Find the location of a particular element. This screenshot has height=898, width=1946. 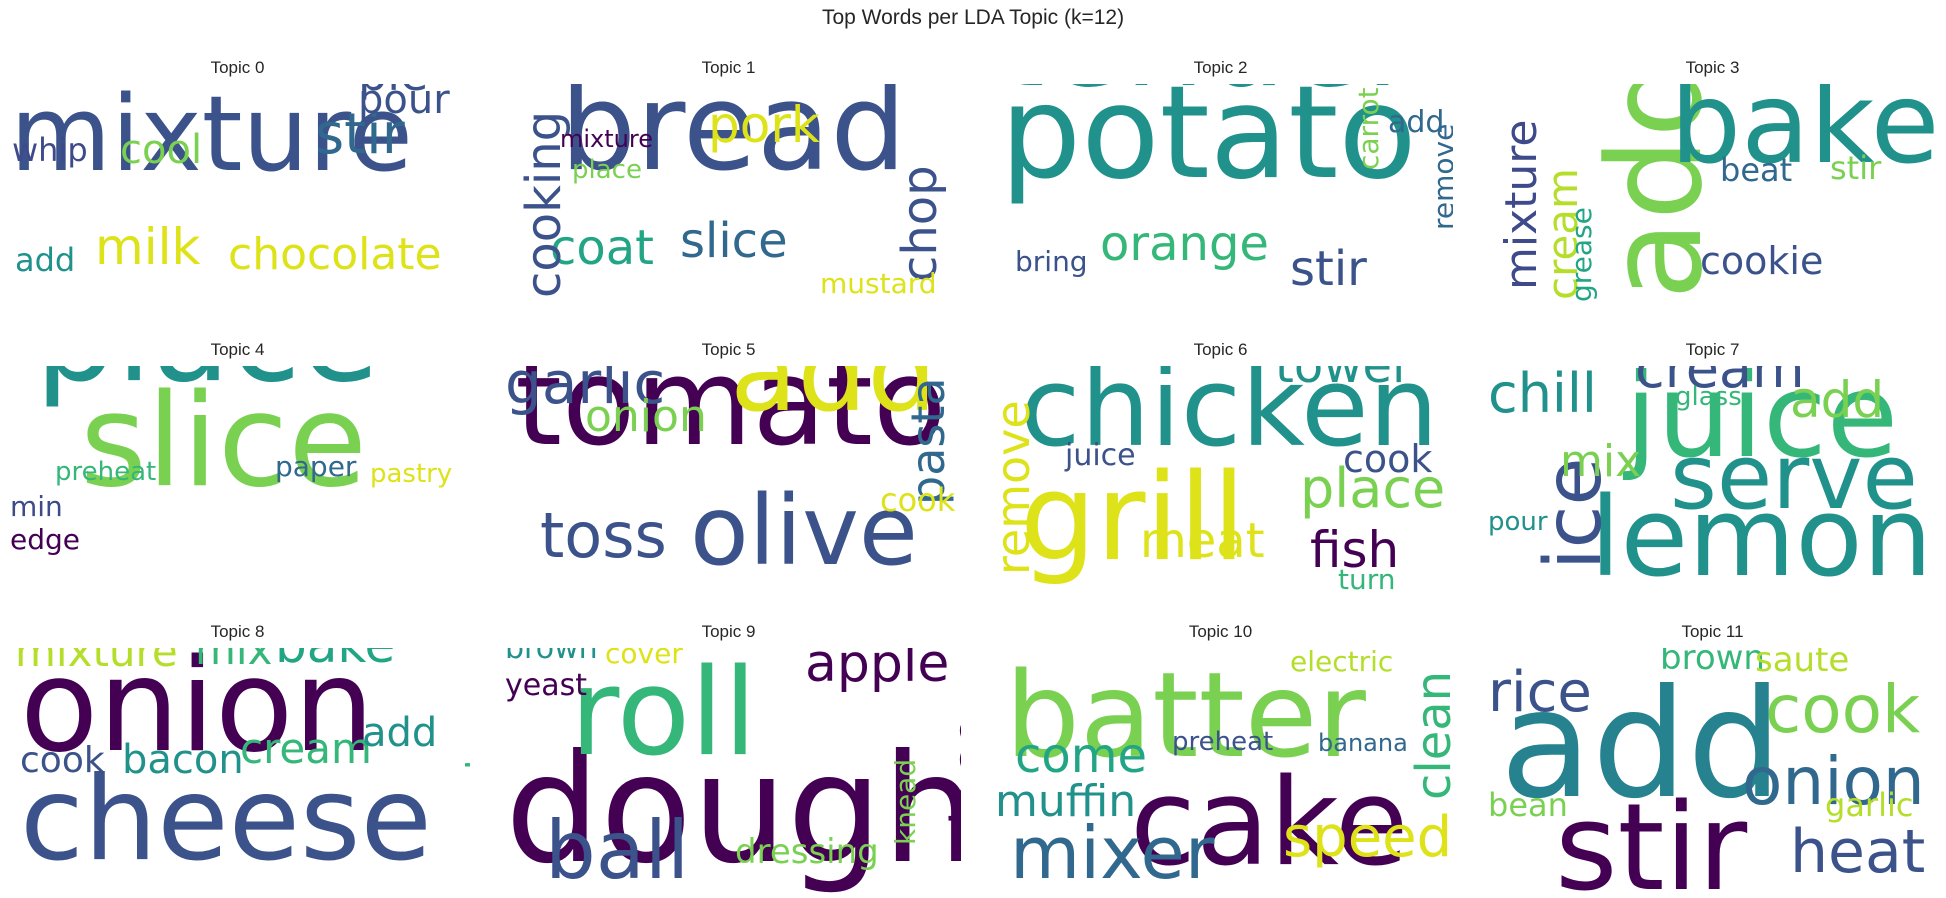

cloud-word: mix is located at coordinates (1601, 461).